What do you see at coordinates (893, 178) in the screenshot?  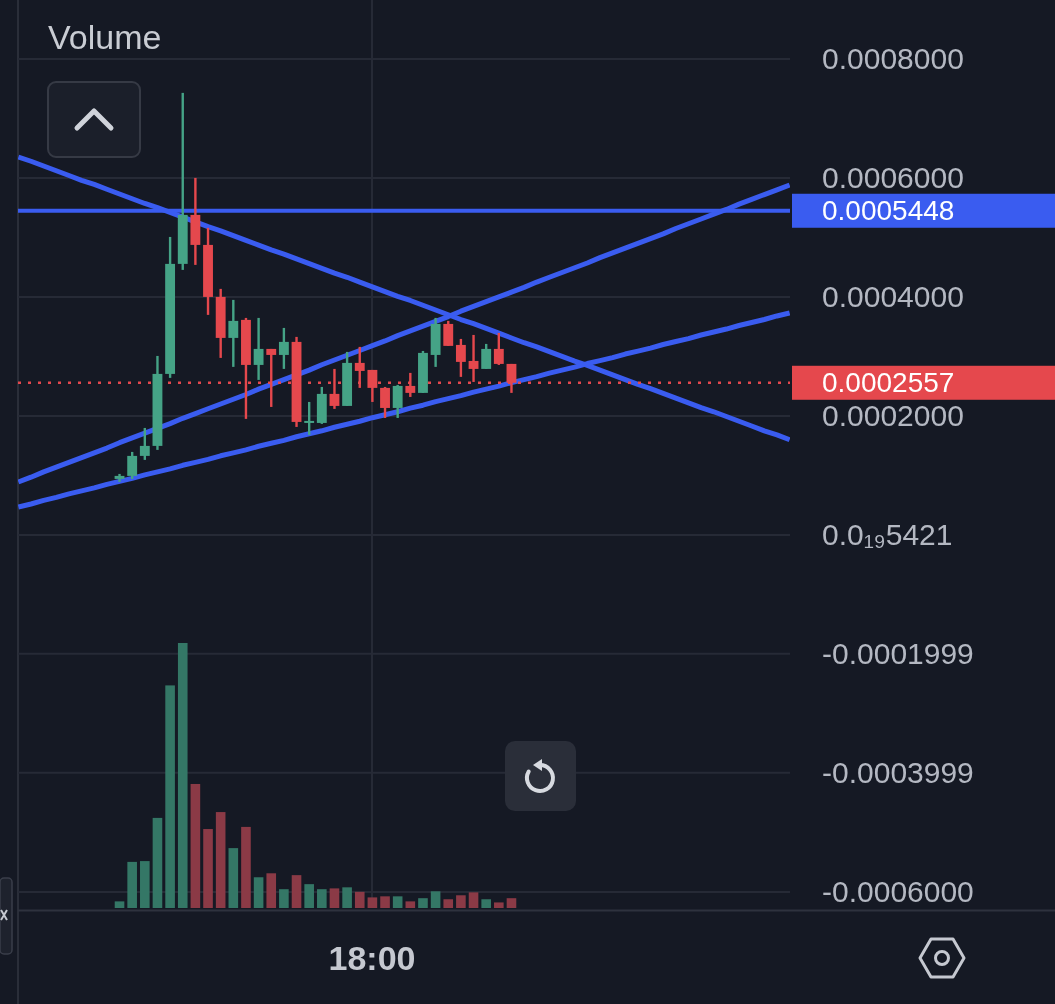 I see `y-tick-label: 0.0006000` at bounding box center [893, 178].